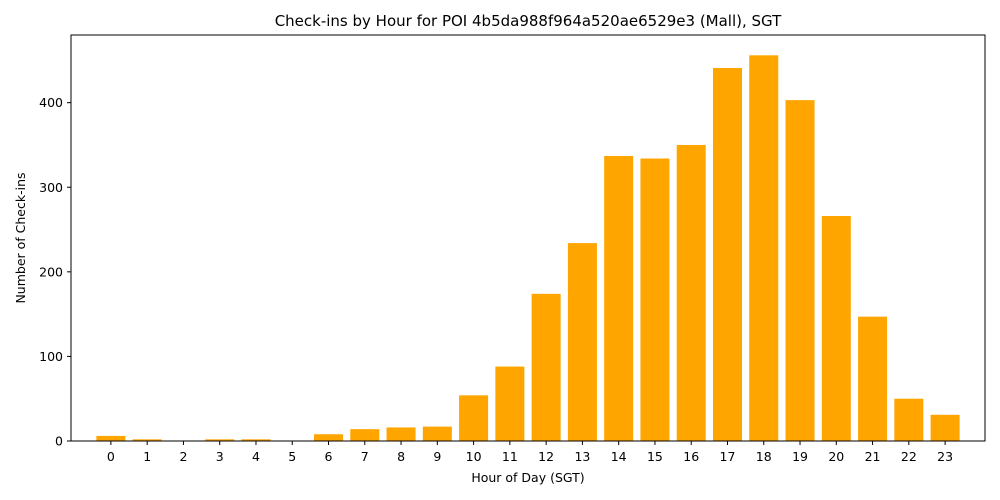  Describe the element at coordinates (183, 456) in the screenshot. I see `x-tick-label: 2` at that location.